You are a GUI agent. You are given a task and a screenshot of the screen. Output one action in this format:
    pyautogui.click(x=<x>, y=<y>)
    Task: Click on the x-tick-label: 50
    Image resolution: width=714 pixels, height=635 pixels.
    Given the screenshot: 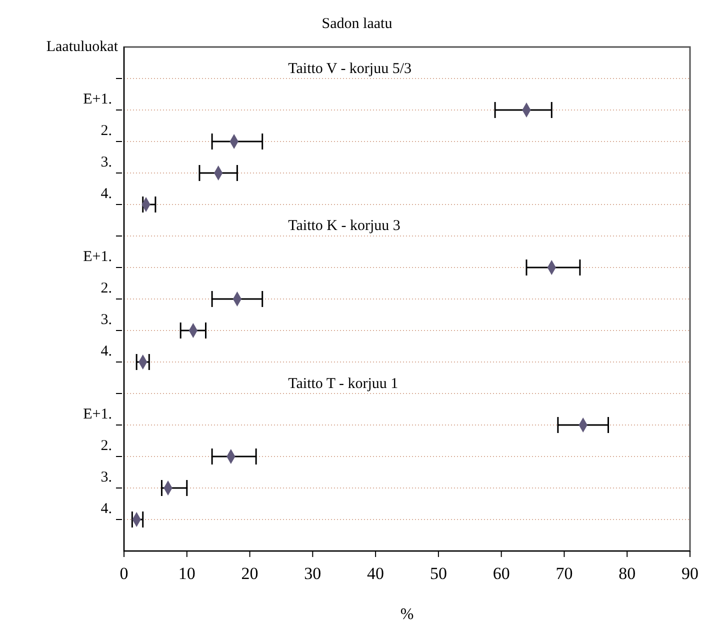 What is the action you would take?
    pyautogui.click(x=438, y=574)
    